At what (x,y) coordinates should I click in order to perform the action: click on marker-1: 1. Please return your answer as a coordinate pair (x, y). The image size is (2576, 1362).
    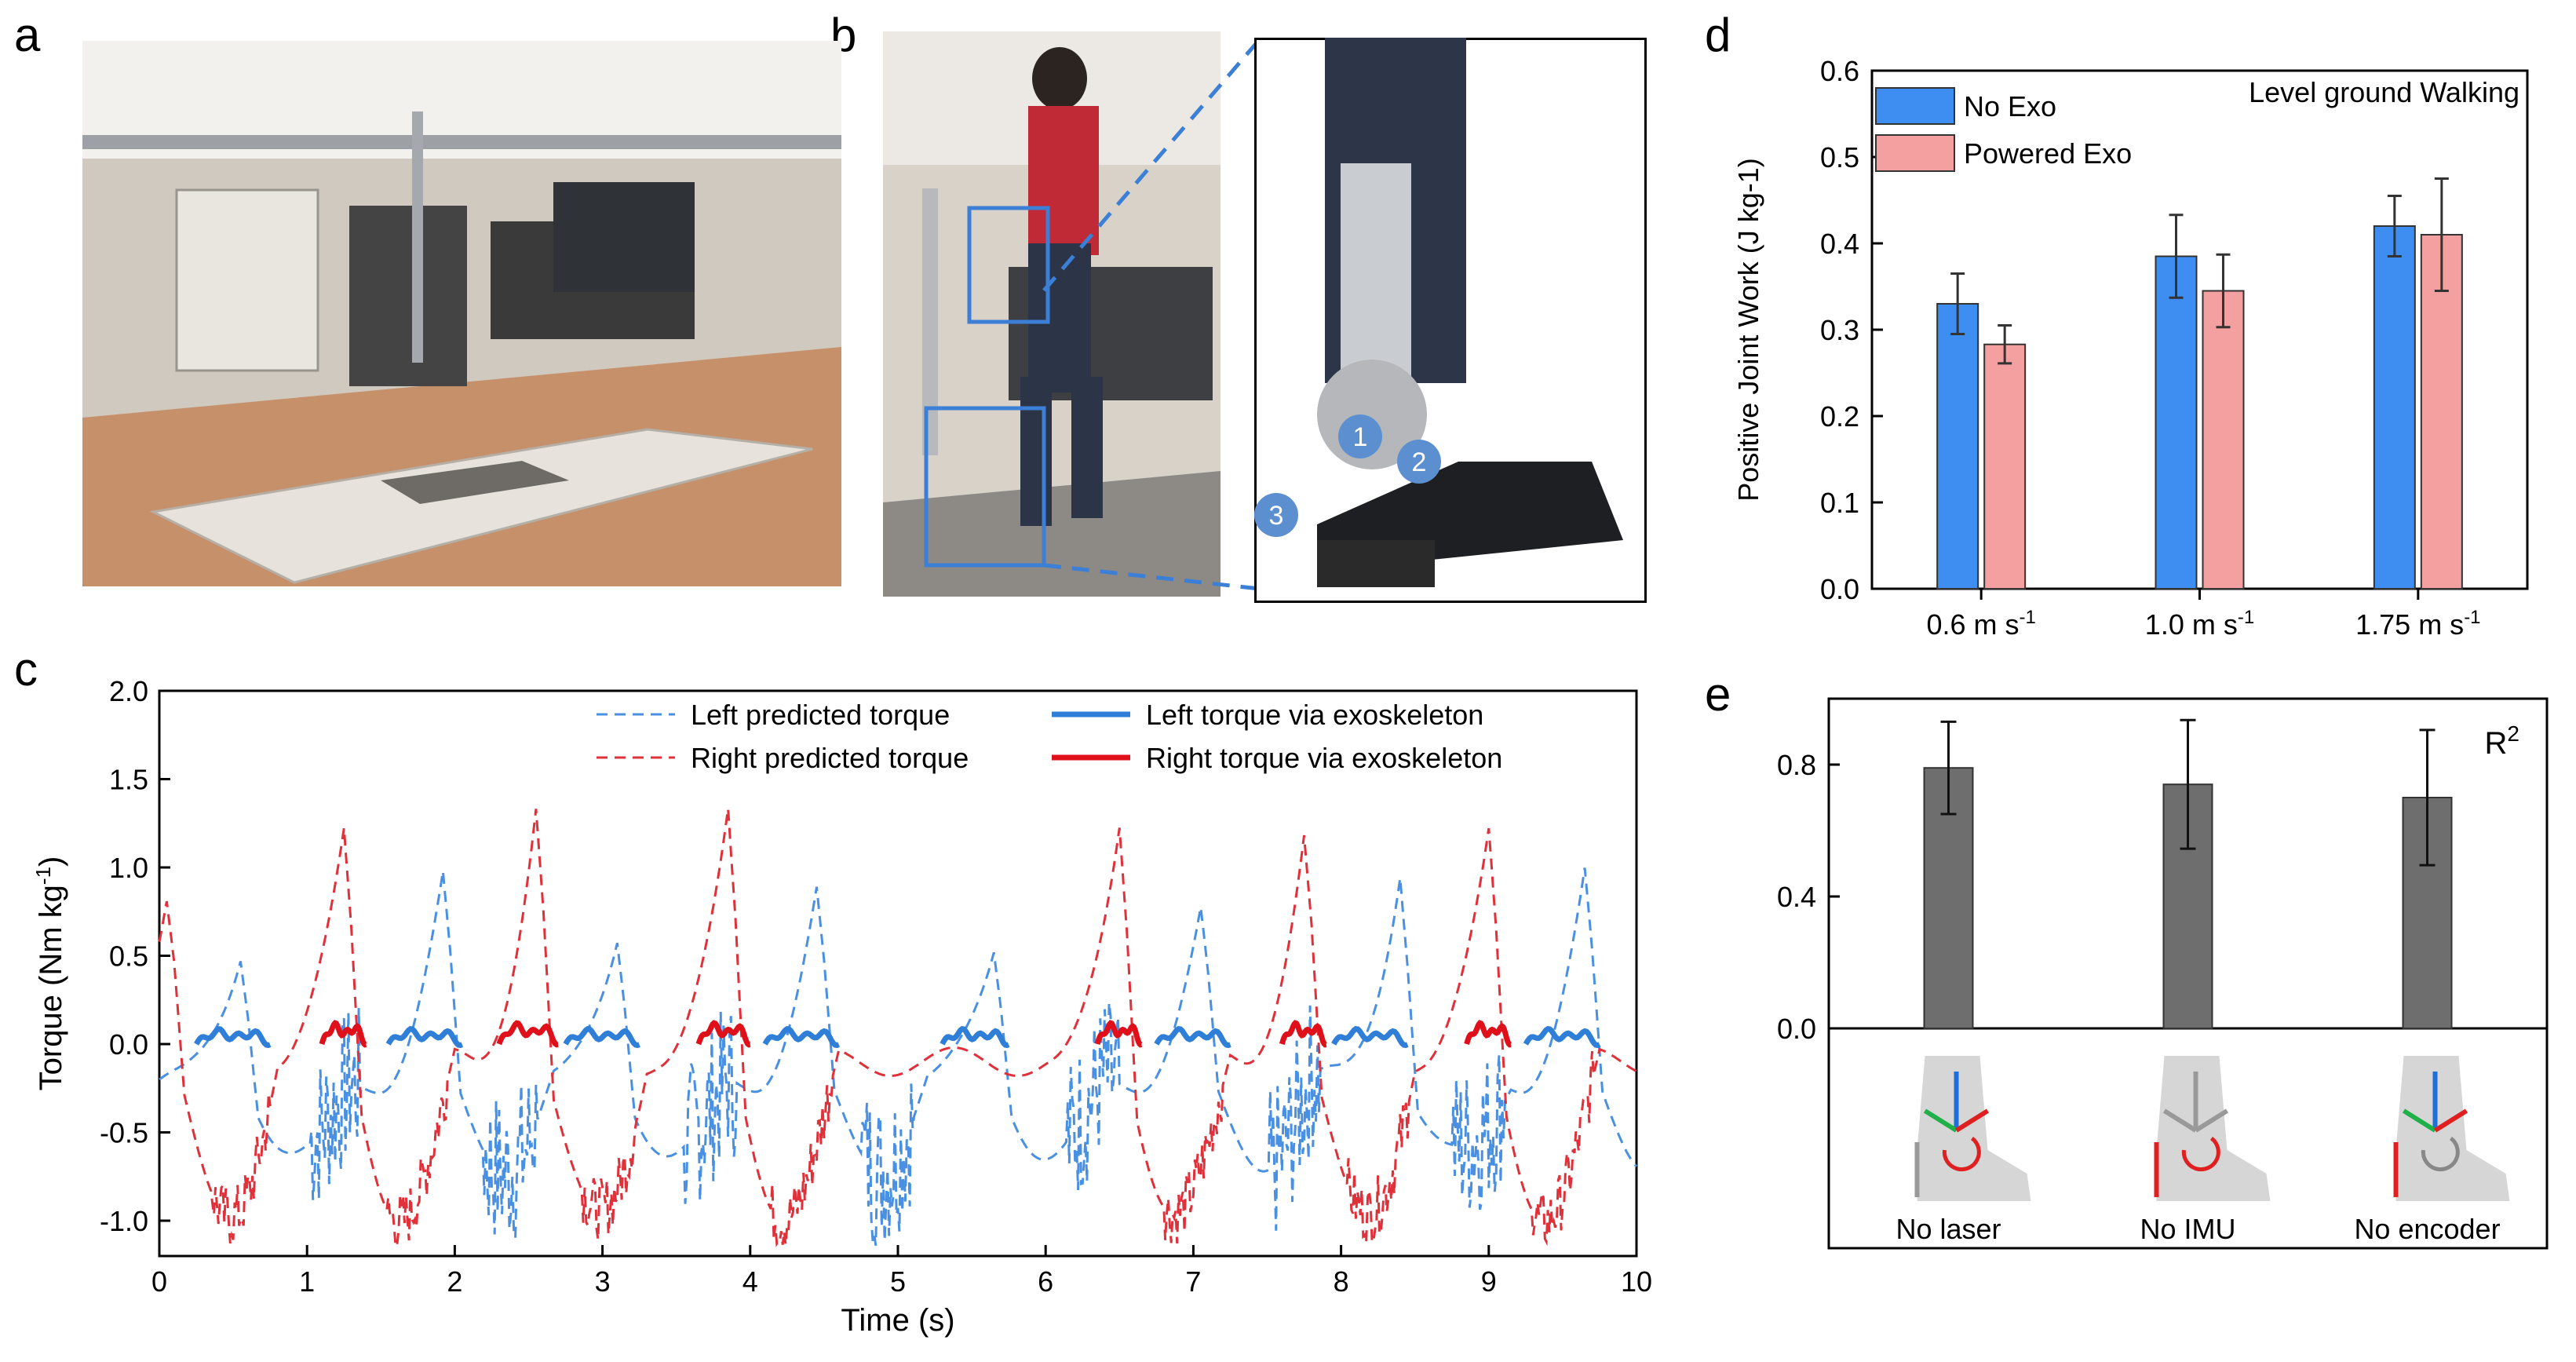
    Looking at the image, I should click on (1360, 436).